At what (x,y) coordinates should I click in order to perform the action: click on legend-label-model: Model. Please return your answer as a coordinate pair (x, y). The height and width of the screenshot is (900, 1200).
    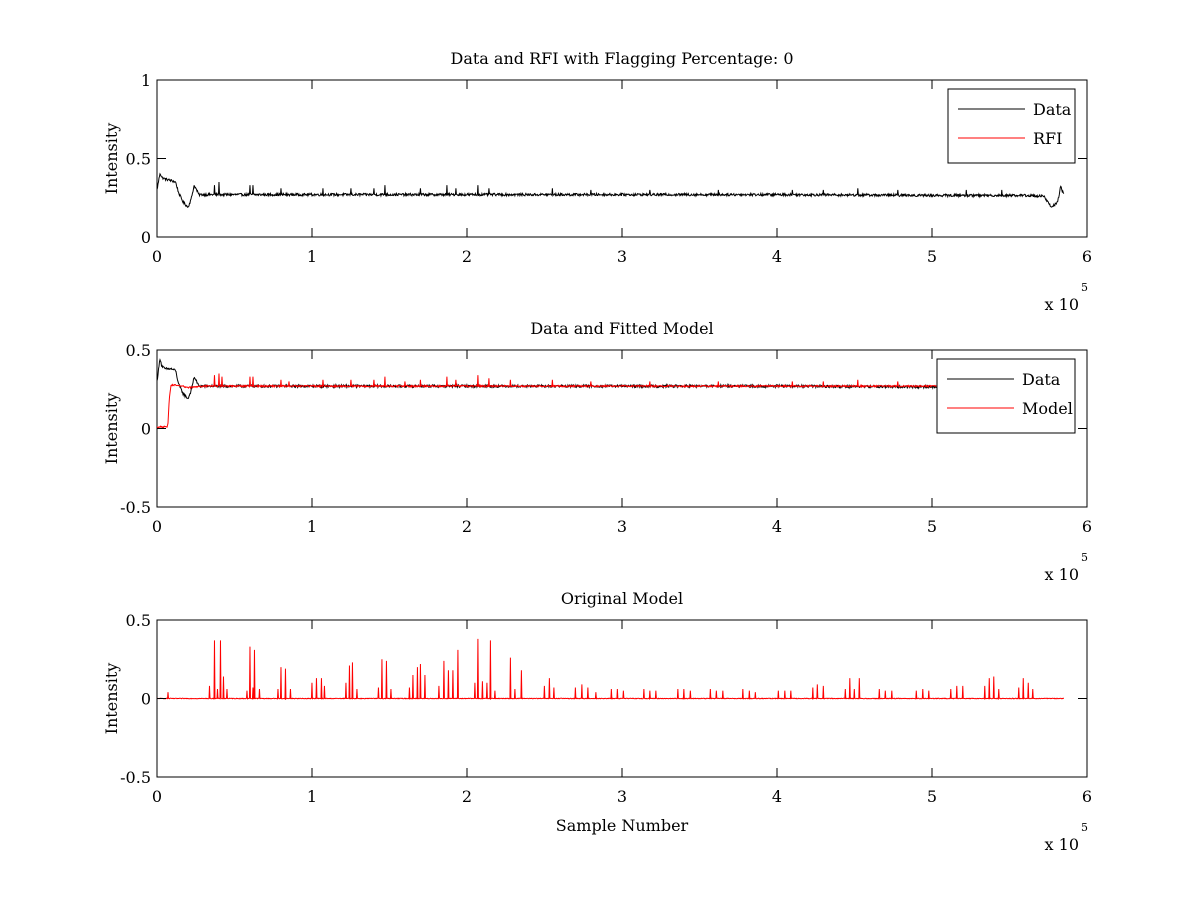
    Looking at the image, I should click on (1047, 408).